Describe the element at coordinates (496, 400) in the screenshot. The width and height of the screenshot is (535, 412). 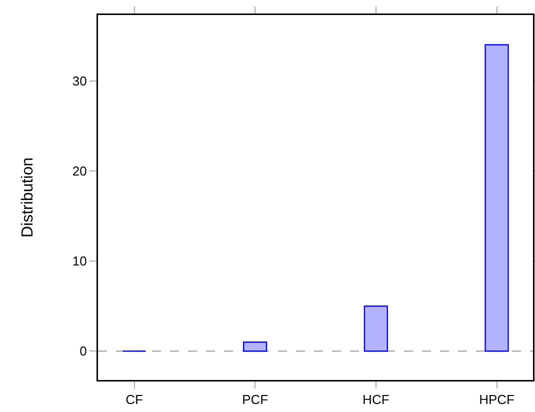
I see `x-tick-label: HPCF` at that location.